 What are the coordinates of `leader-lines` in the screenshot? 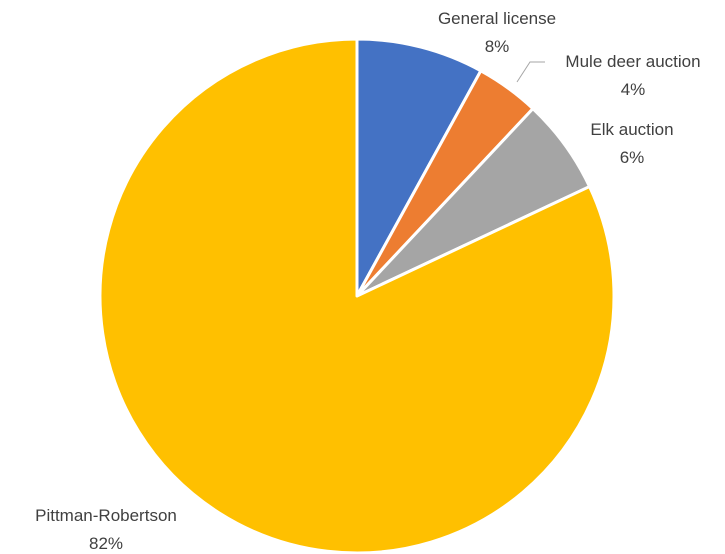 It's located at (530, 72).